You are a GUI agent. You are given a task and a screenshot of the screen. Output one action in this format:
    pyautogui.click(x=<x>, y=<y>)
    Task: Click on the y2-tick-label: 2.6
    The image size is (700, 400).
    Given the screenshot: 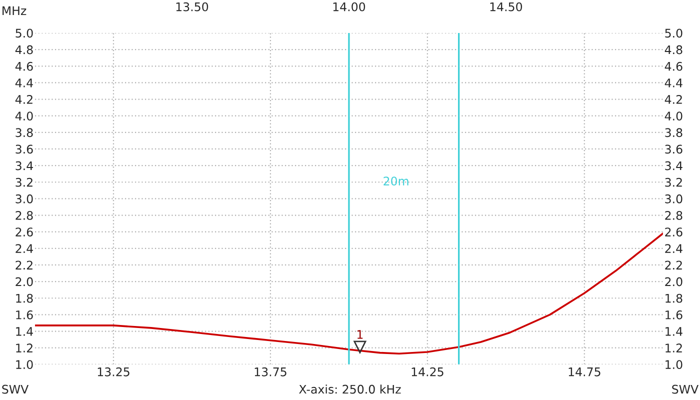 What is the action you would take?
    pyautogui.click(x=673, y=232)
    